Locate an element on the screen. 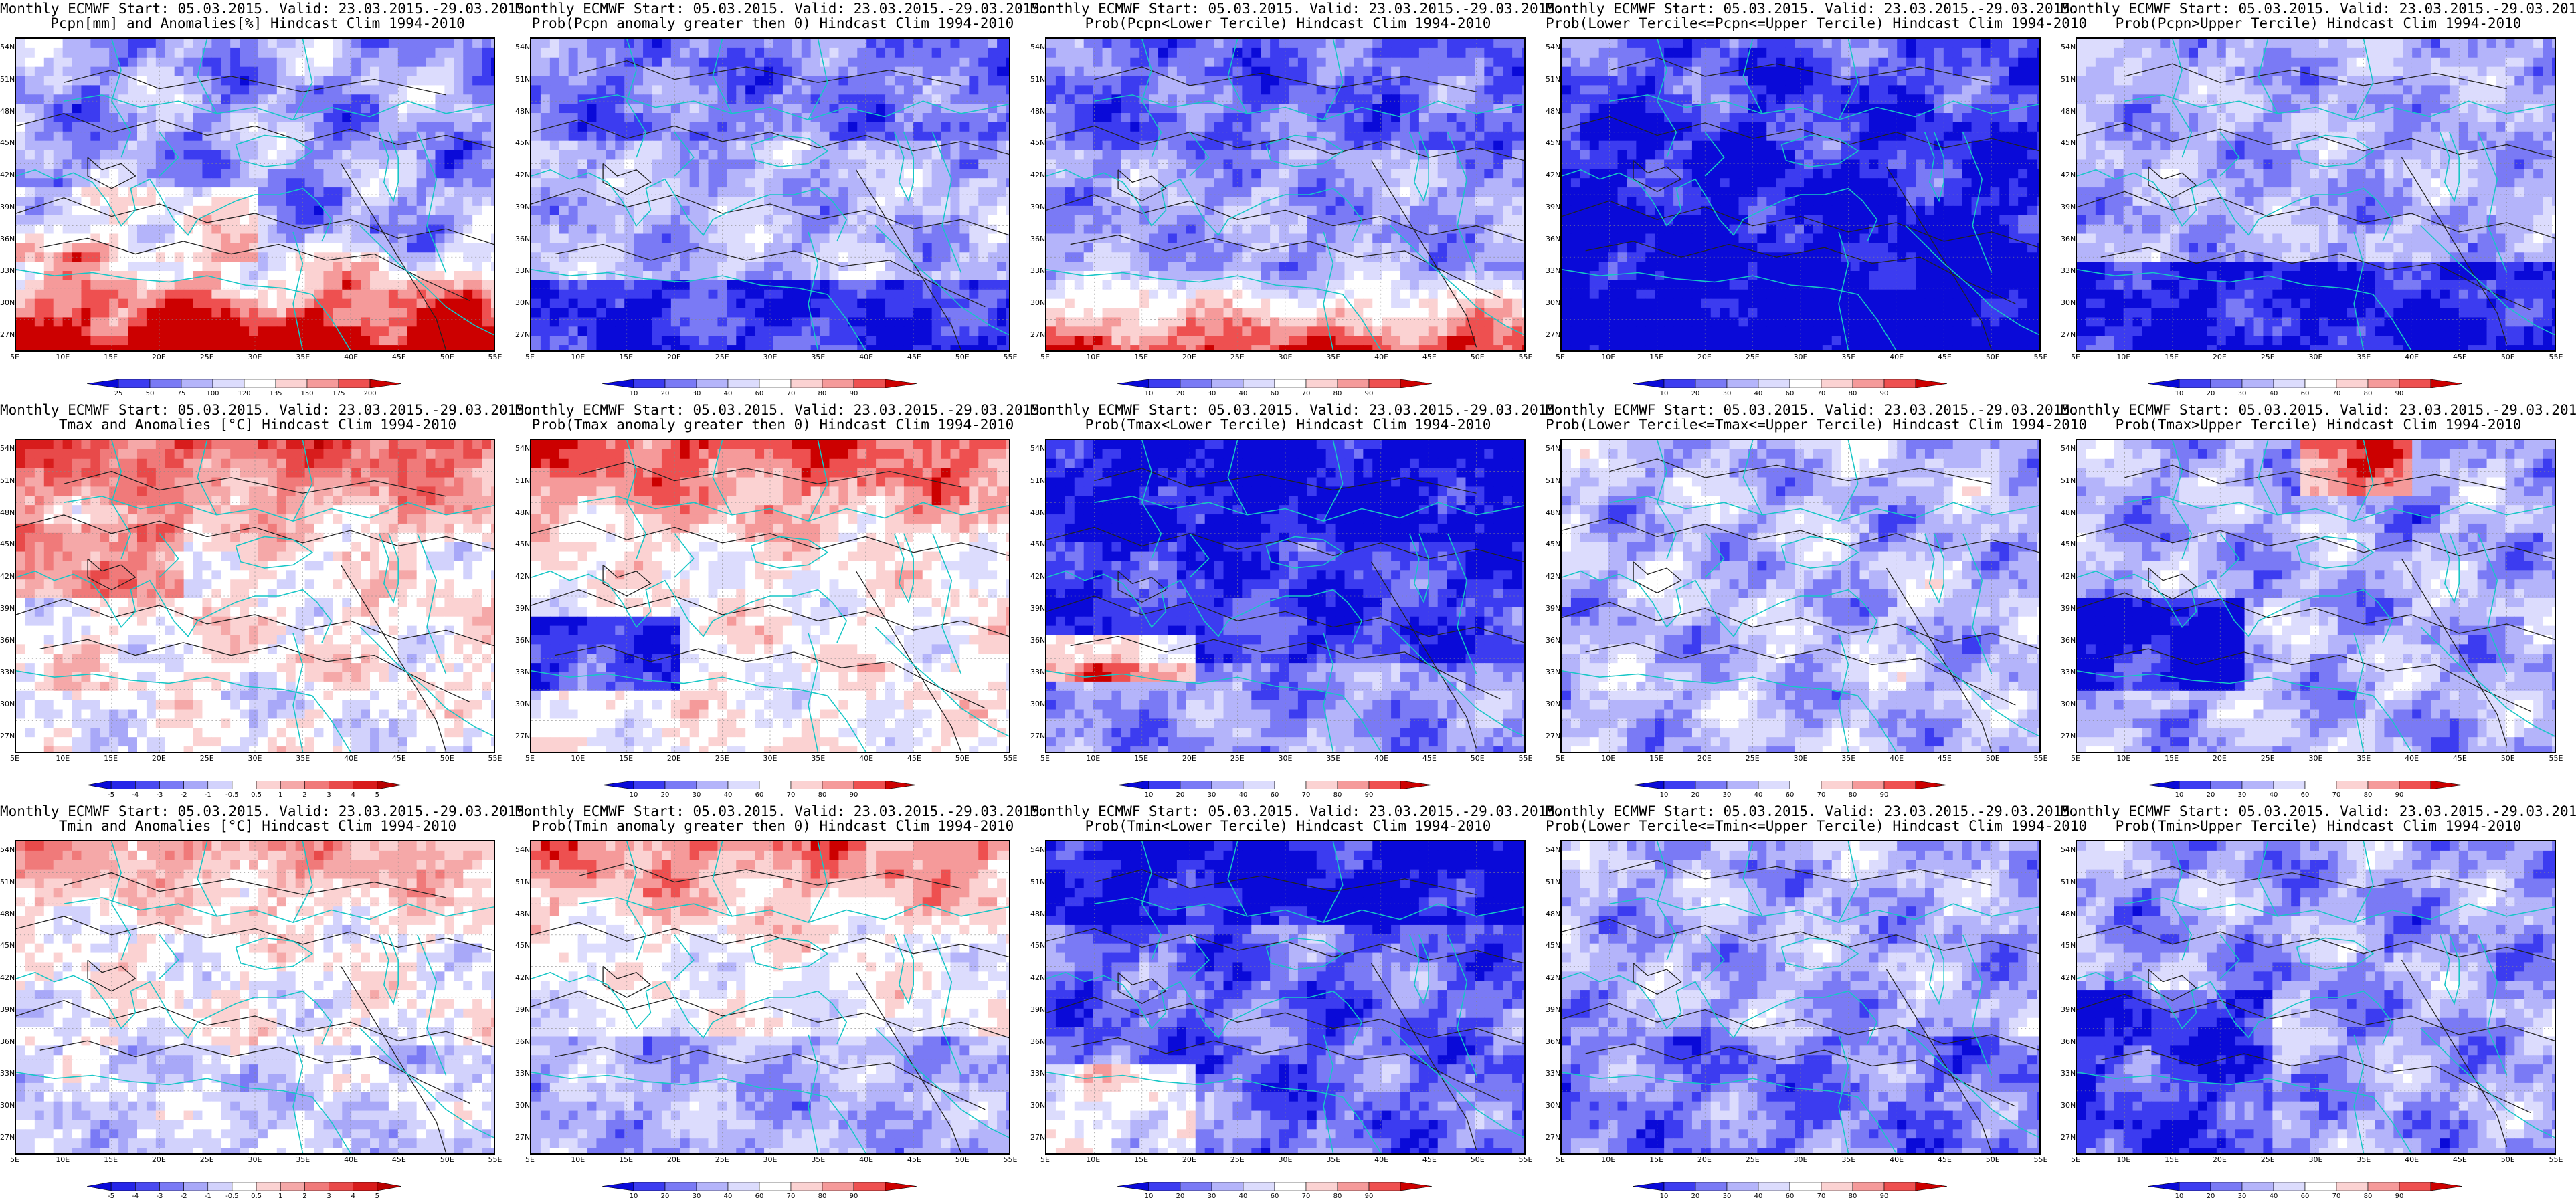 This screenshot has width=2576, height=1204. colorbar-tick-label: 120 is located at coordinates (244, 393).